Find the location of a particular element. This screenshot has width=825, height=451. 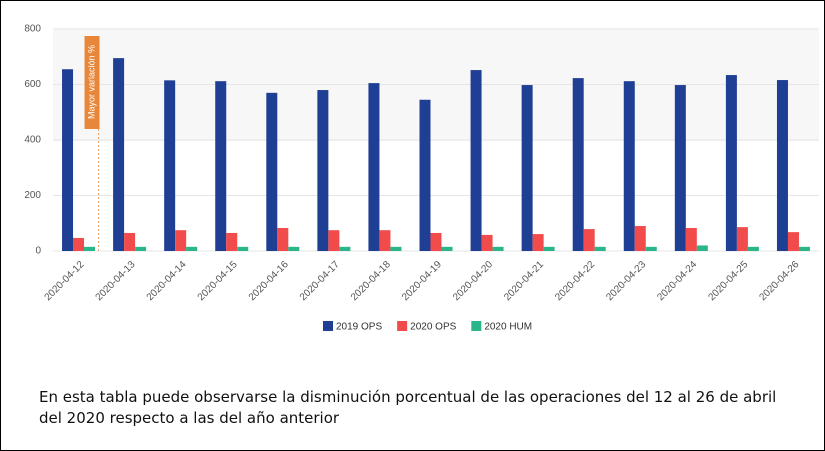

x-tick-label: 2020-04-23 is located at coordinates (626, 281).